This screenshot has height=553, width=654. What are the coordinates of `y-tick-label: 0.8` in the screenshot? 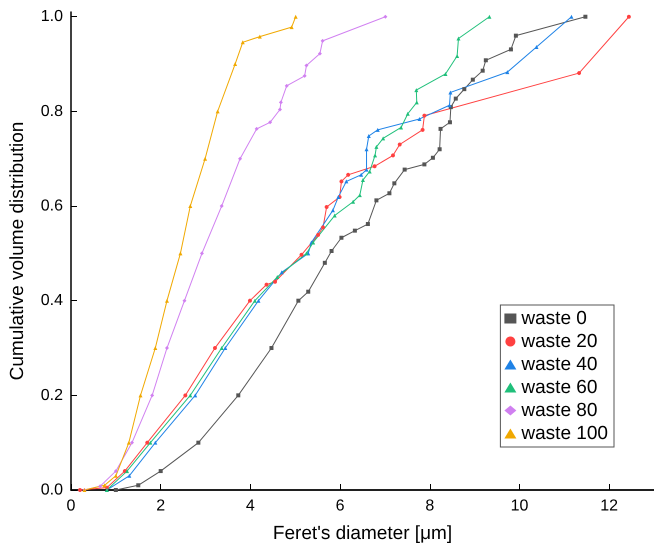 It's located at (52, 111).